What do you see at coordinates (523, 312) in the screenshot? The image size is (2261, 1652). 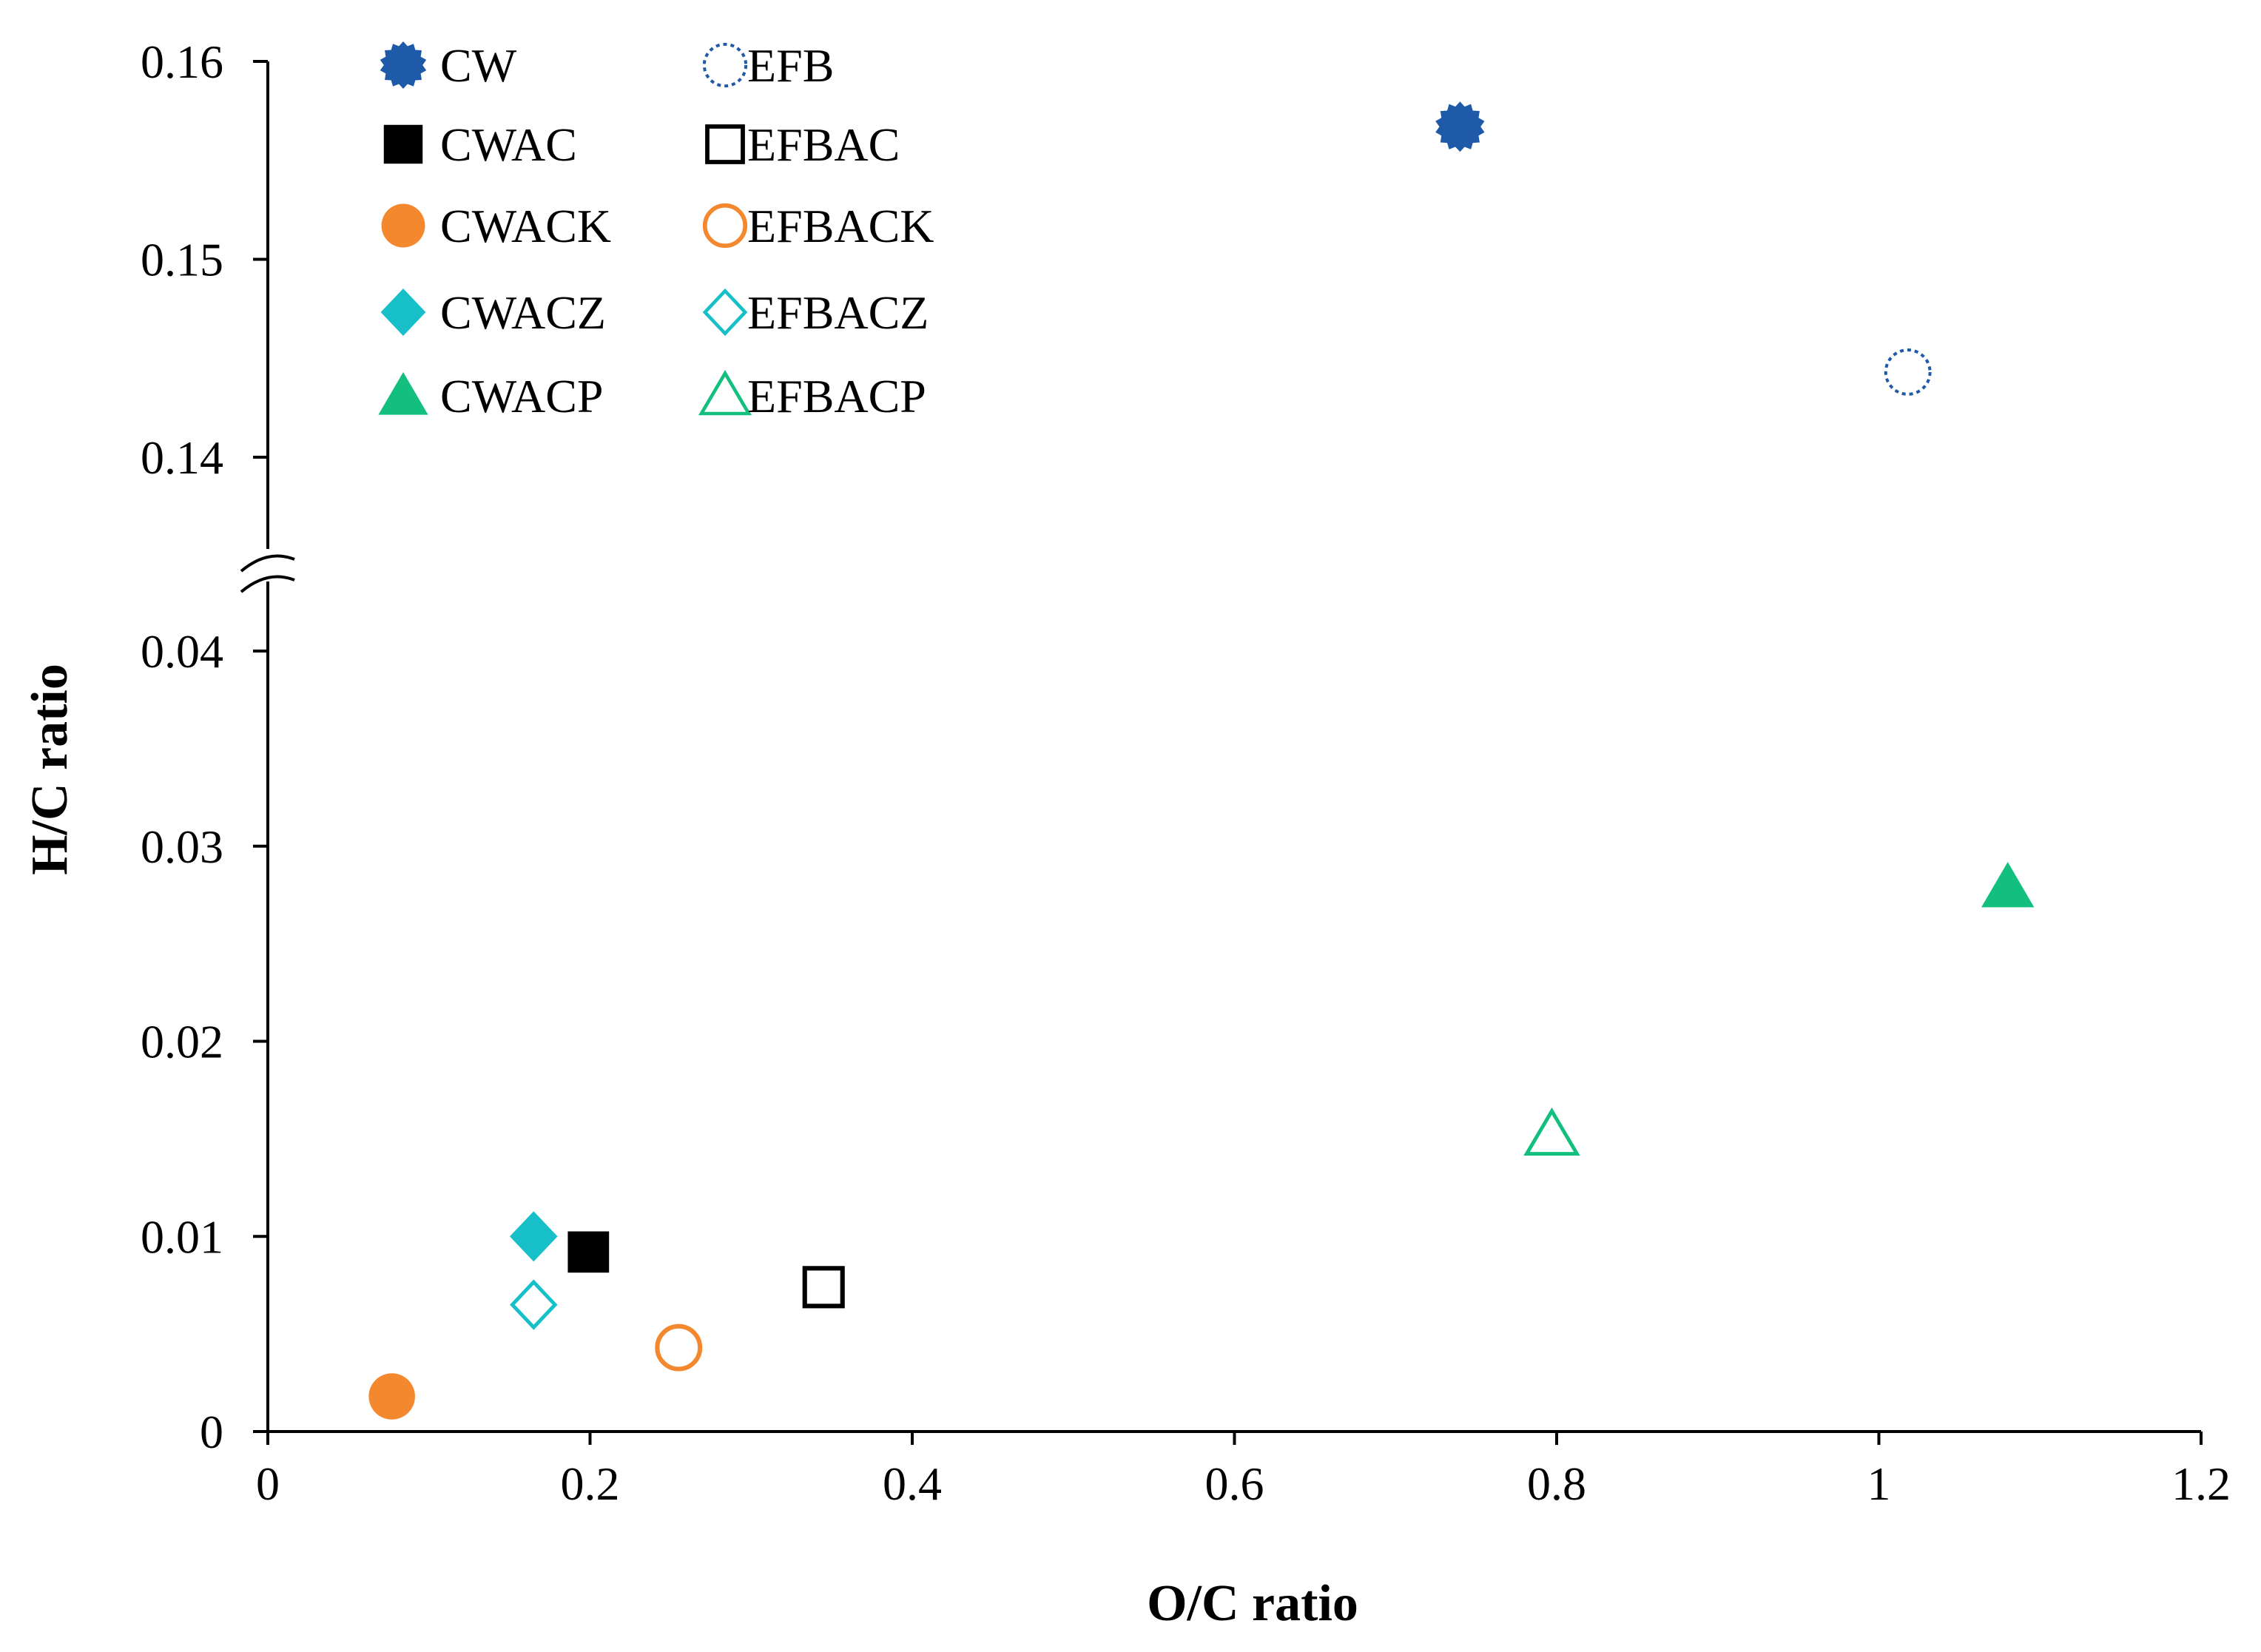 I see `legend-label-cwacz: CWACZ` at bounding box center [523, 312].